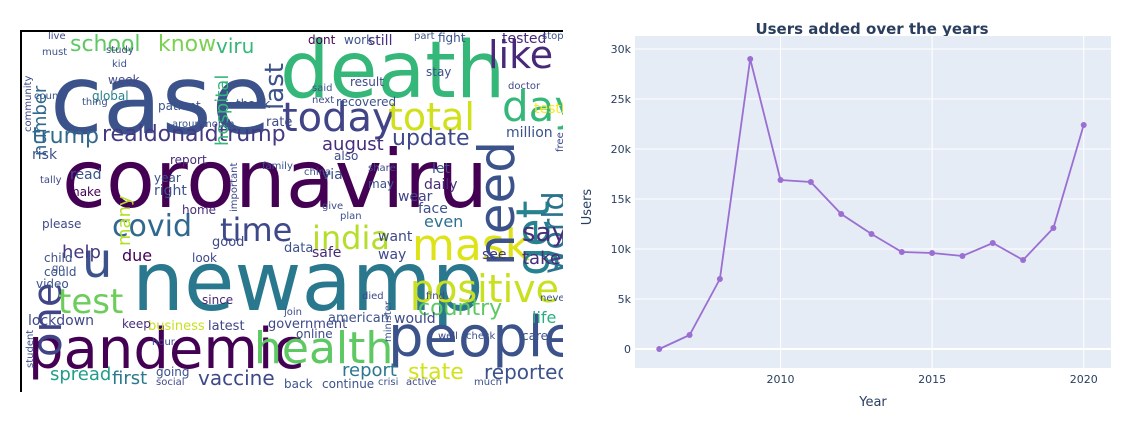 This screenshot has width=1127, height=429. What do you see at coordinates (28, 103) in the screenshot?
I see `word-cloud-word: community` at bounding box center [28, 103].